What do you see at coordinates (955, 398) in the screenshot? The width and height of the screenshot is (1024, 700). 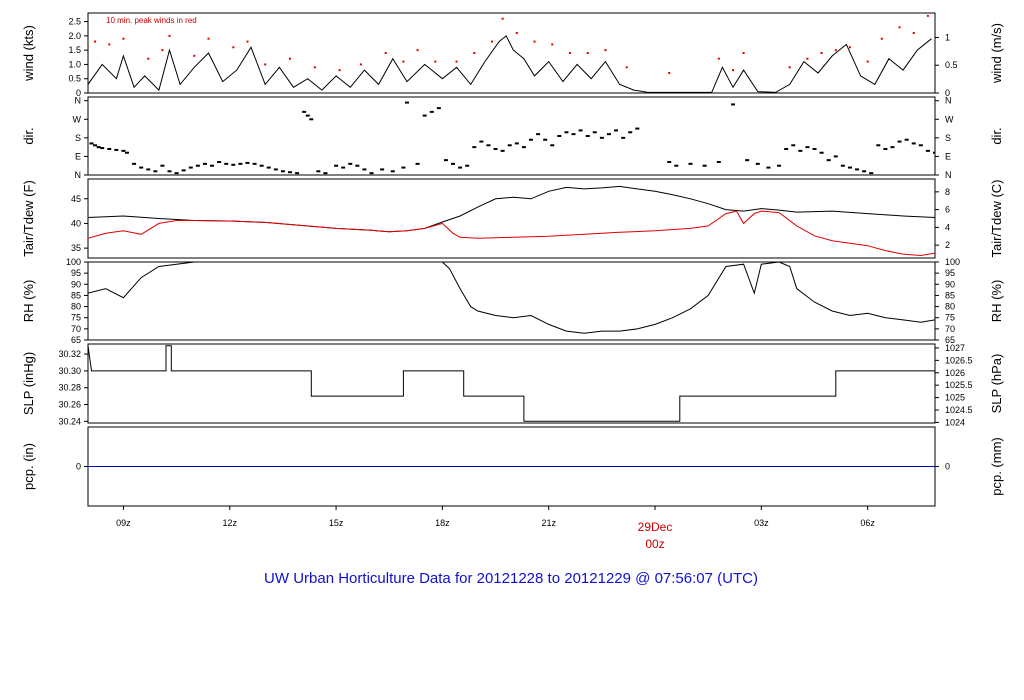 I see `slp-right-tick-label: 1025` at bounding box center [955, 398].